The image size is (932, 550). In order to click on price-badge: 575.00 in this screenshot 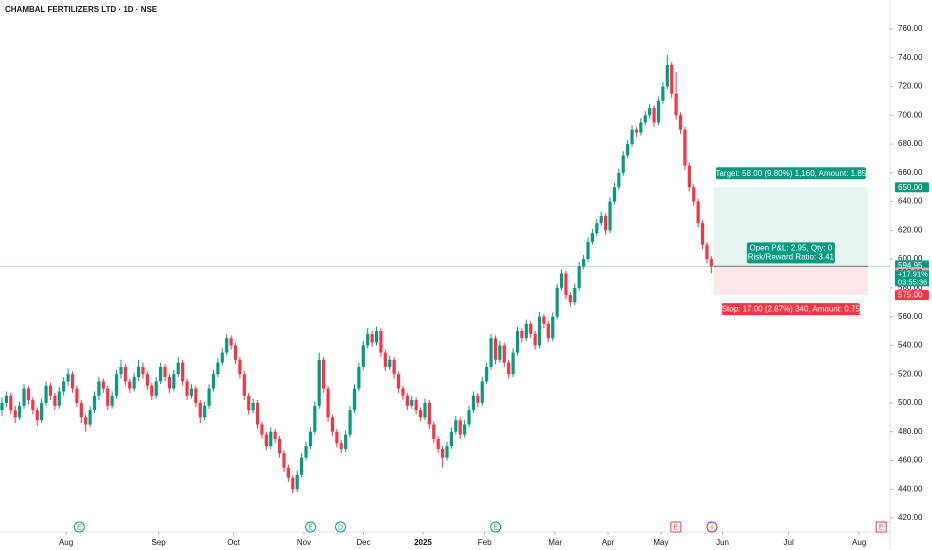, I will do `click(910, 295)`.